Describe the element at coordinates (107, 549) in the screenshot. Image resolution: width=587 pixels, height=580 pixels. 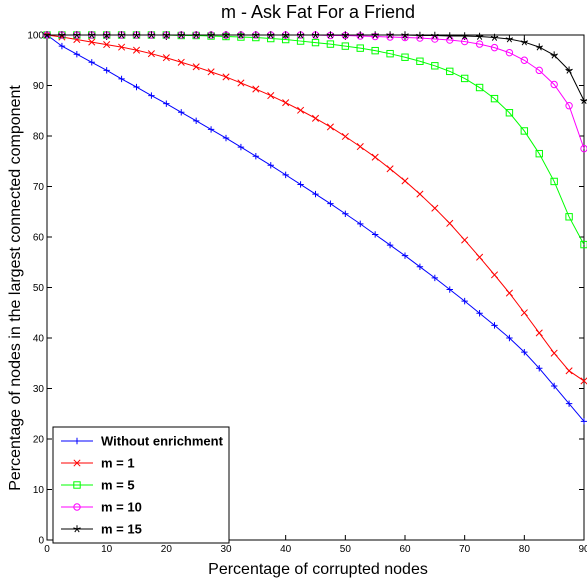
I see `x-tick-label: 10` at that location.